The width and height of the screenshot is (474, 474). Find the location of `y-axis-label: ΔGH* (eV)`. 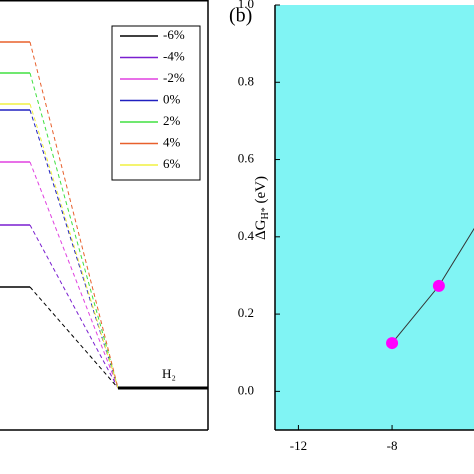

y-axis-label: ΔGH* (eV) is located at coordinates (262, 208).